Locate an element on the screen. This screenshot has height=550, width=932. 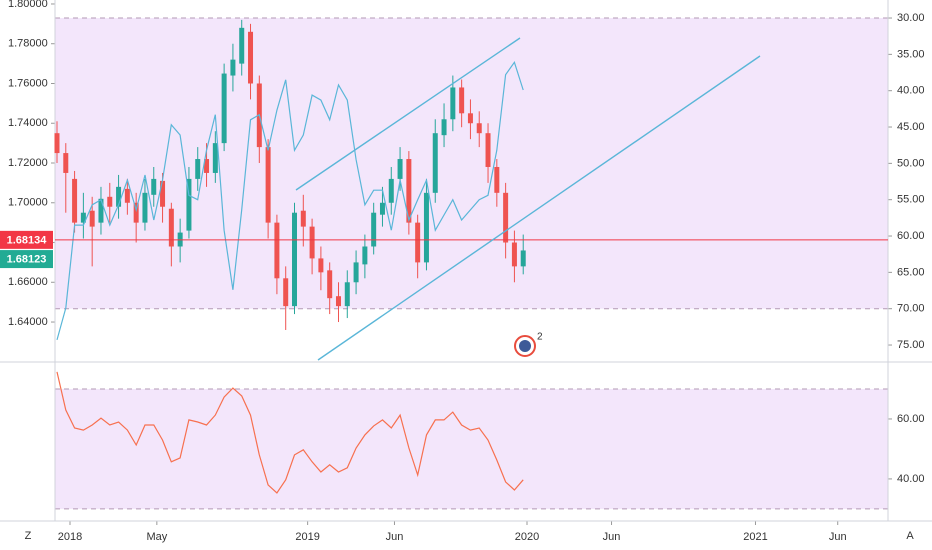
toolbar-left: Z is located at coordinates (28, 536).